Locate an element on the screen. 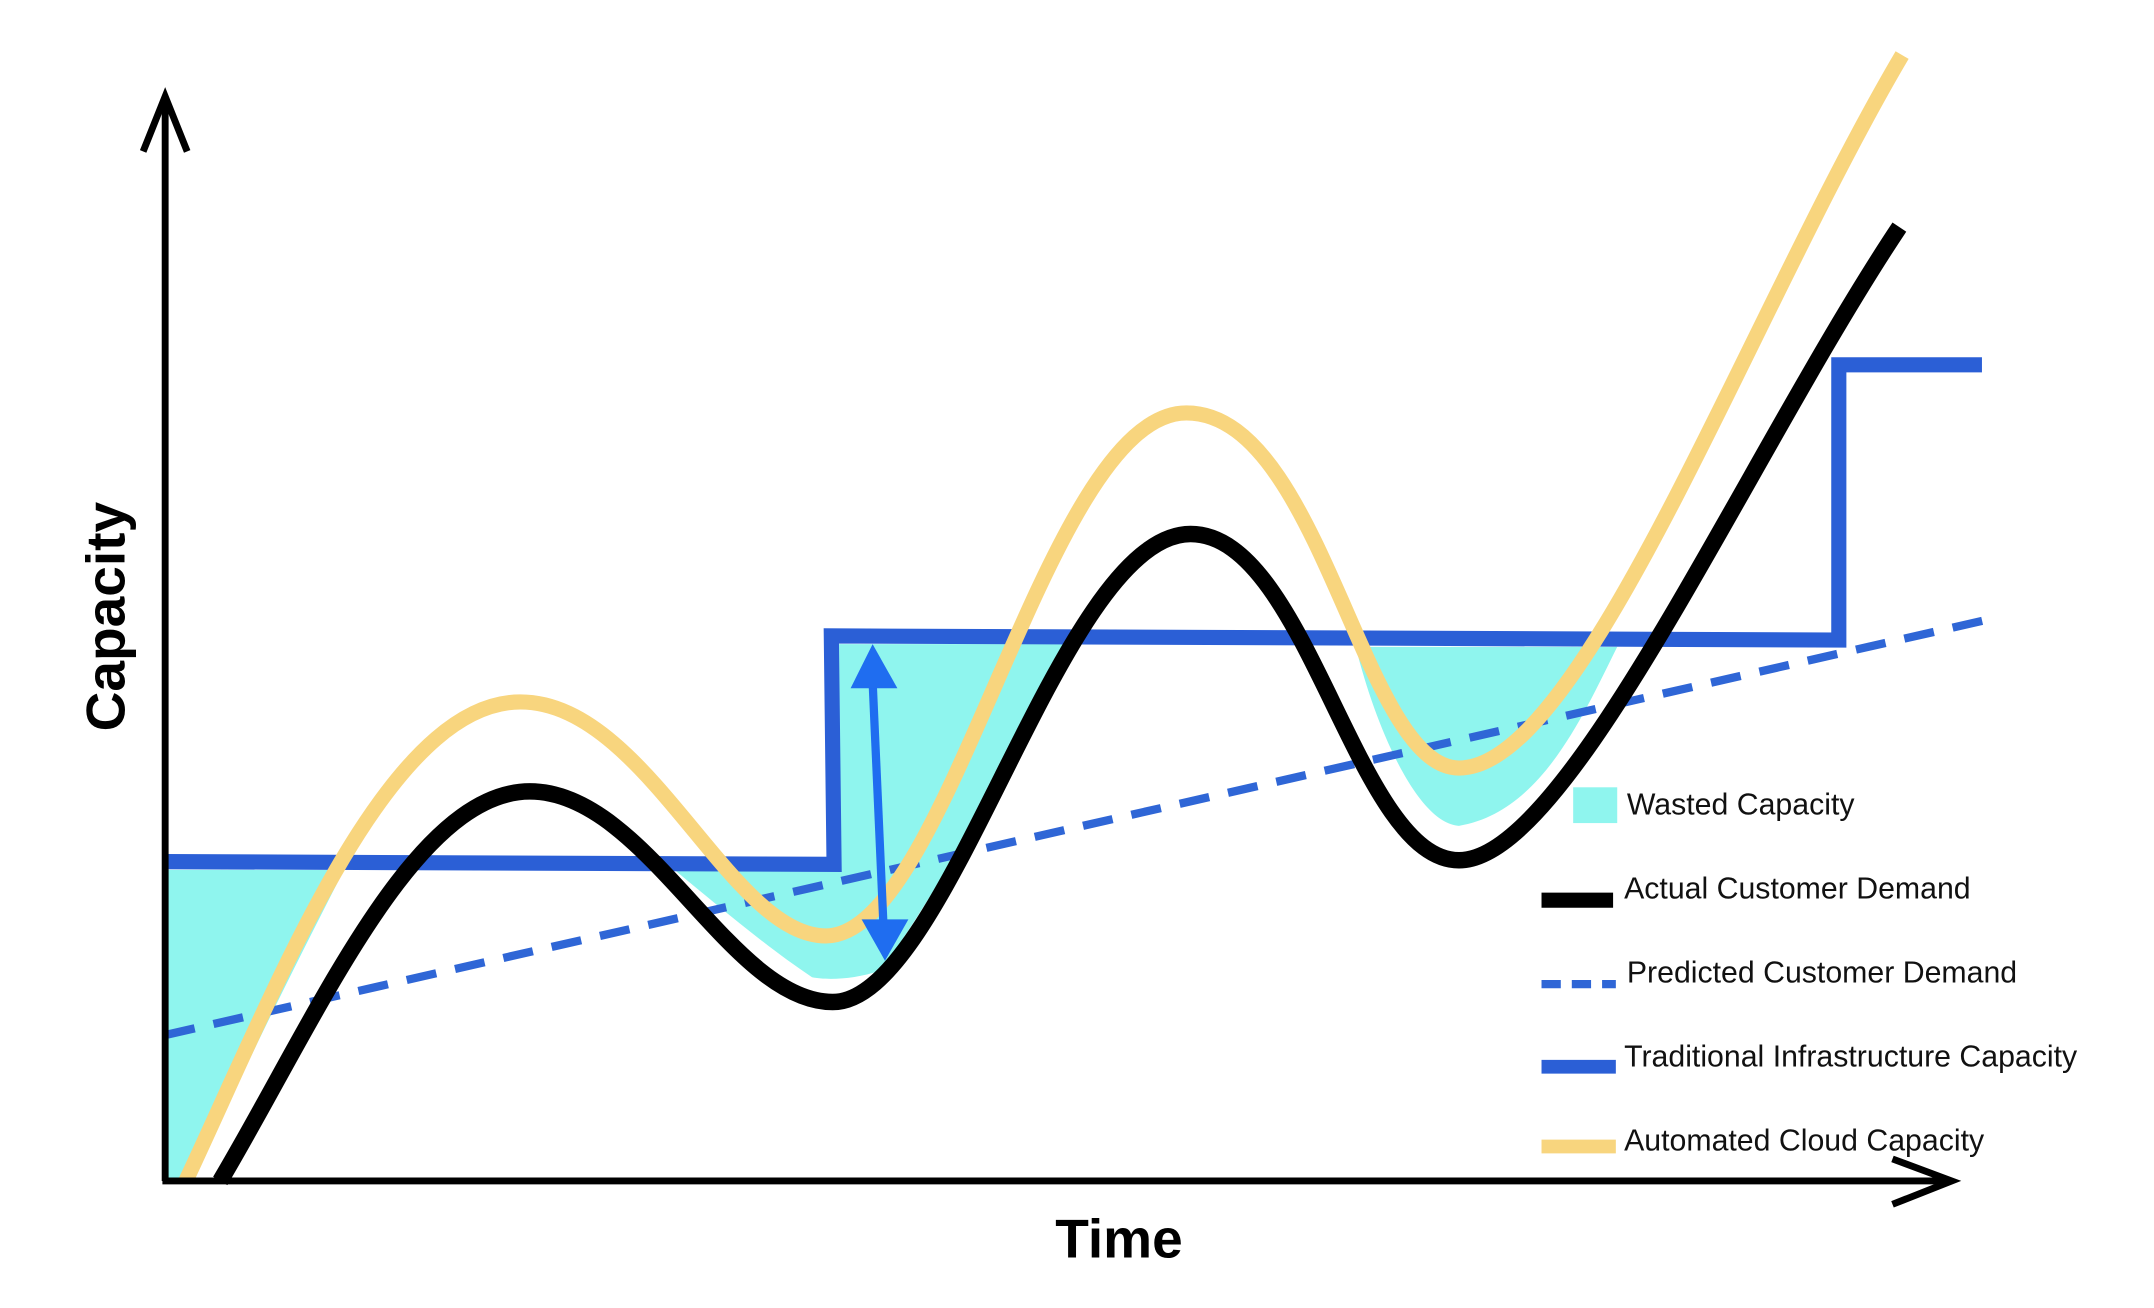 The height and width of the screenshot is (1308, 2154). legend-label: Traditional Infrastructure Capacity is located at coordinates (1851, 1056).